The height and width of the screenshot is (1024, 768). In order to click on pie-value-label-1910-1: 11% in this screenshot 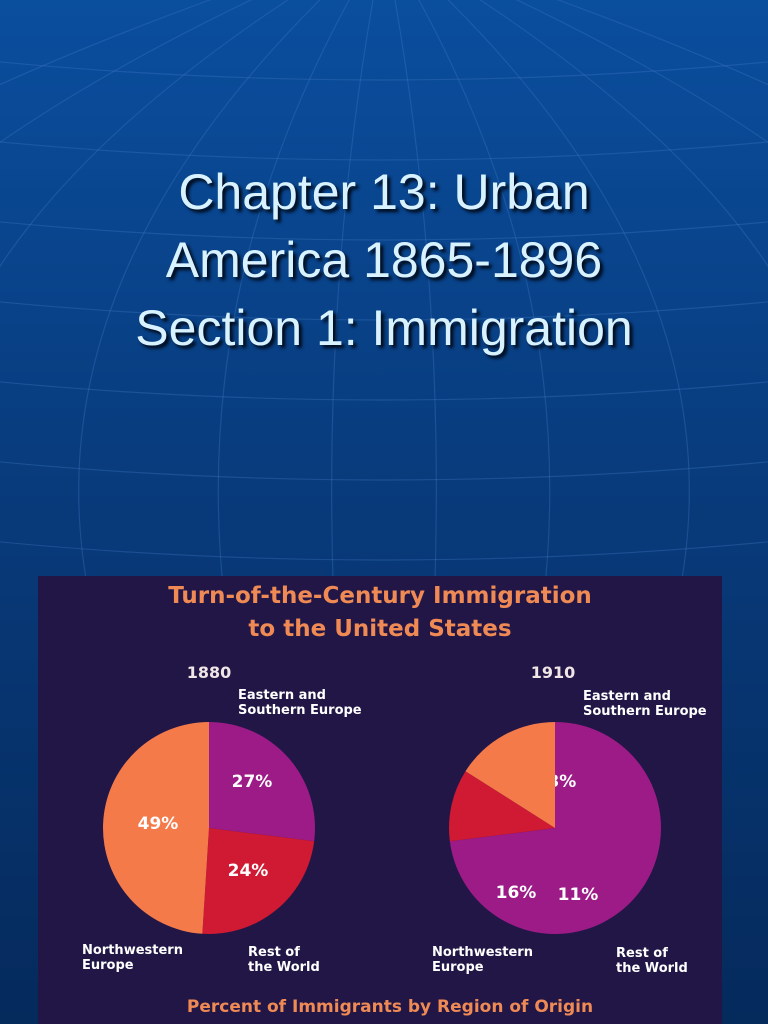, I will do `click(578, 895)`.